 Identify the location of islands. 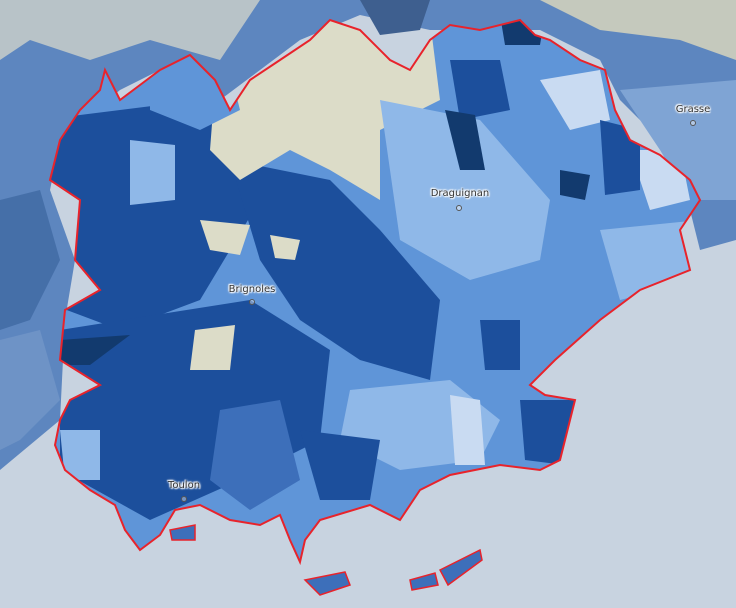
(326, 560).